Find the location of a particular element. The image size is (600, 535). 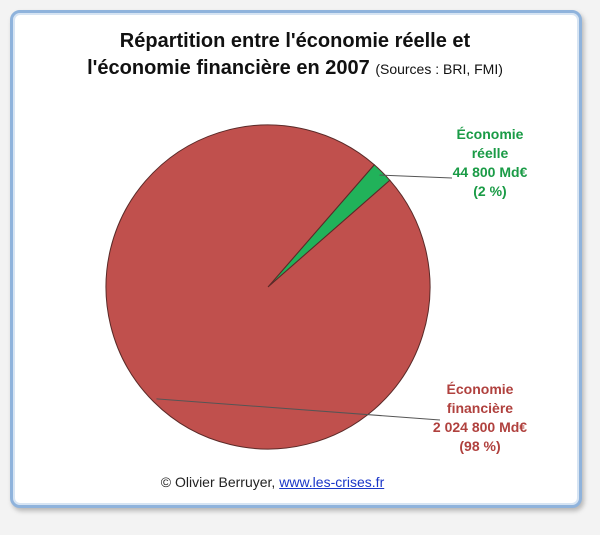

slice-label: Économie réelle 44 800 Md€ (2 %) is located at coordinates (490, 163).